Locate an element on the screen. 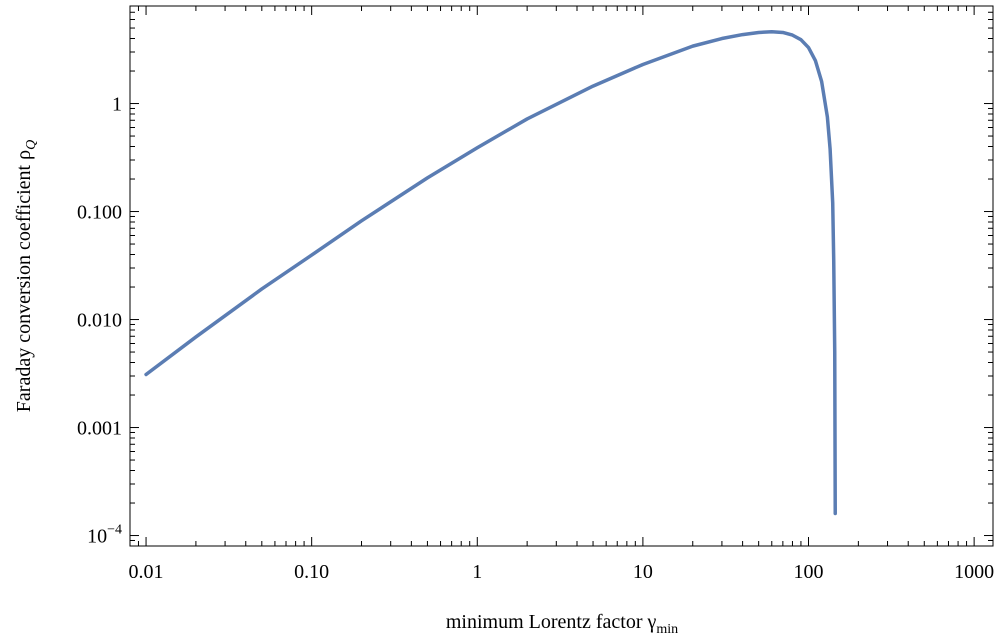  x-tick-label-3: 10 is located at coordinates (643, 572).